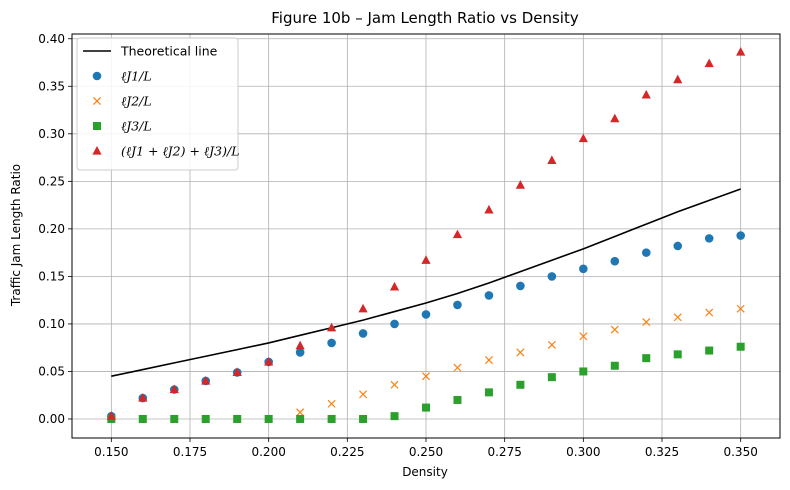  I want to click on legend-item: ℓJ1/L, so click(122, 76).